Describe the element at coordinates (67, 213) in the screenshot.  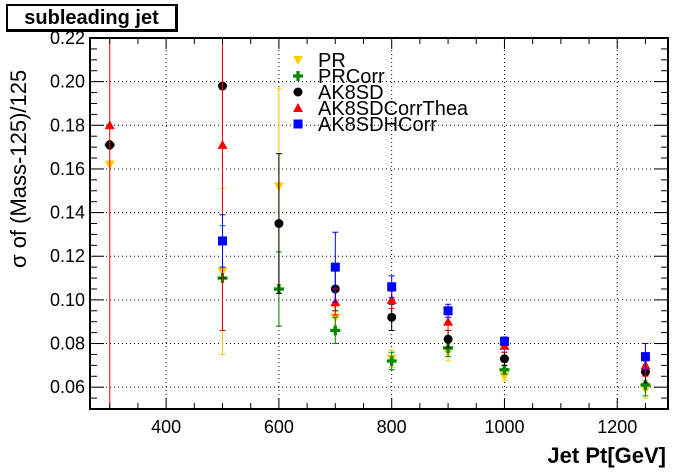
I see `y-tick-label: 0.14` at that location.